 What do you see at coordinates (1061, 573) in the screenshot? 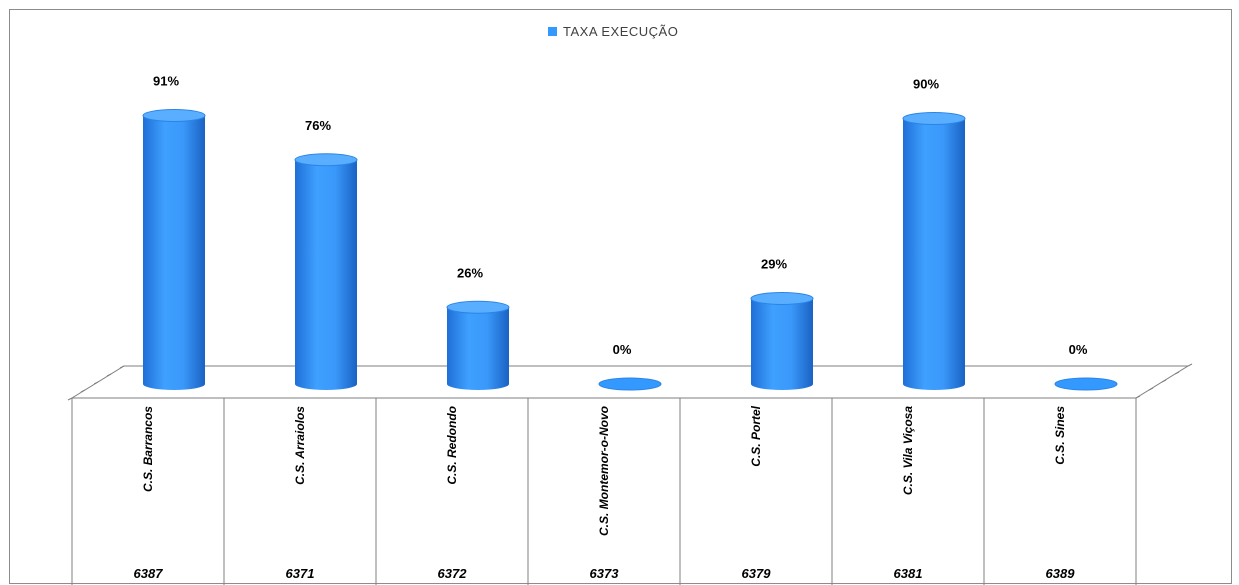
I see `category-code: 6389` at bounding box center [1061, 573].